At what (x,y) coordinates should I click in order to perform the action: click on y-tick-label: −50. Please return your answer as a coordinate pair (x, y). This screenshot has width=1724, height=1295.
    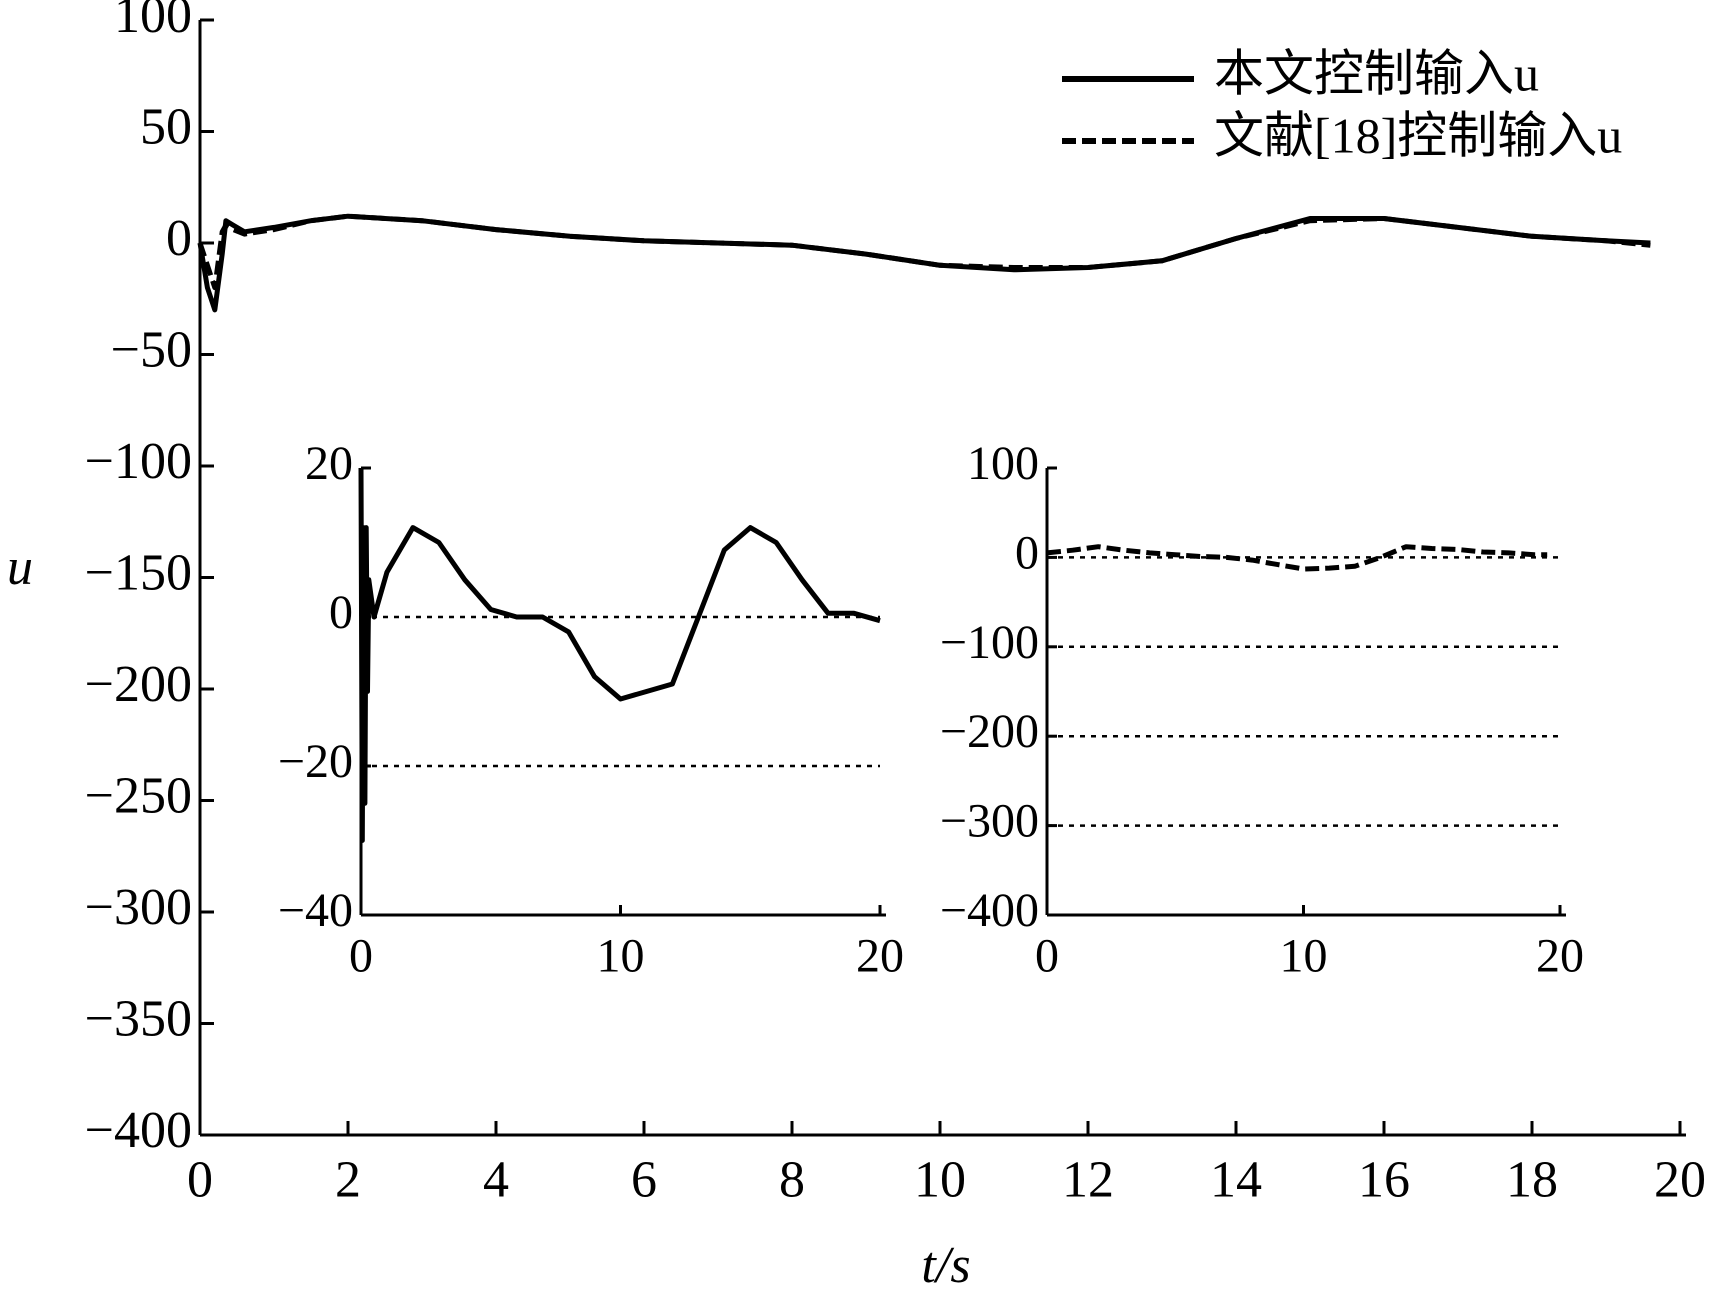
    Looking at the image, I should click on (151, 349).